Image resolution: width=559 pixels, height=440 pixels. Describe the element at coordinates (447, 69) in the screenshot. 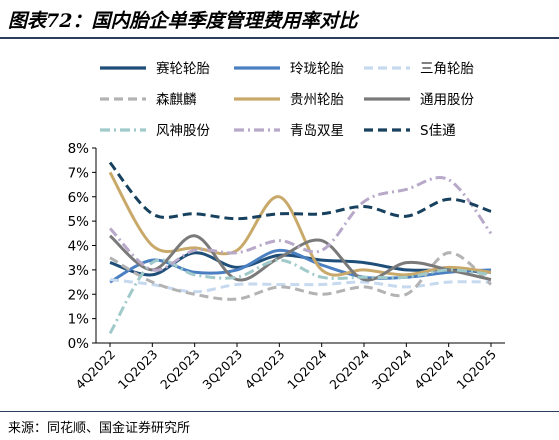

I see `legend-label-3: 三角轮胎` at that location.